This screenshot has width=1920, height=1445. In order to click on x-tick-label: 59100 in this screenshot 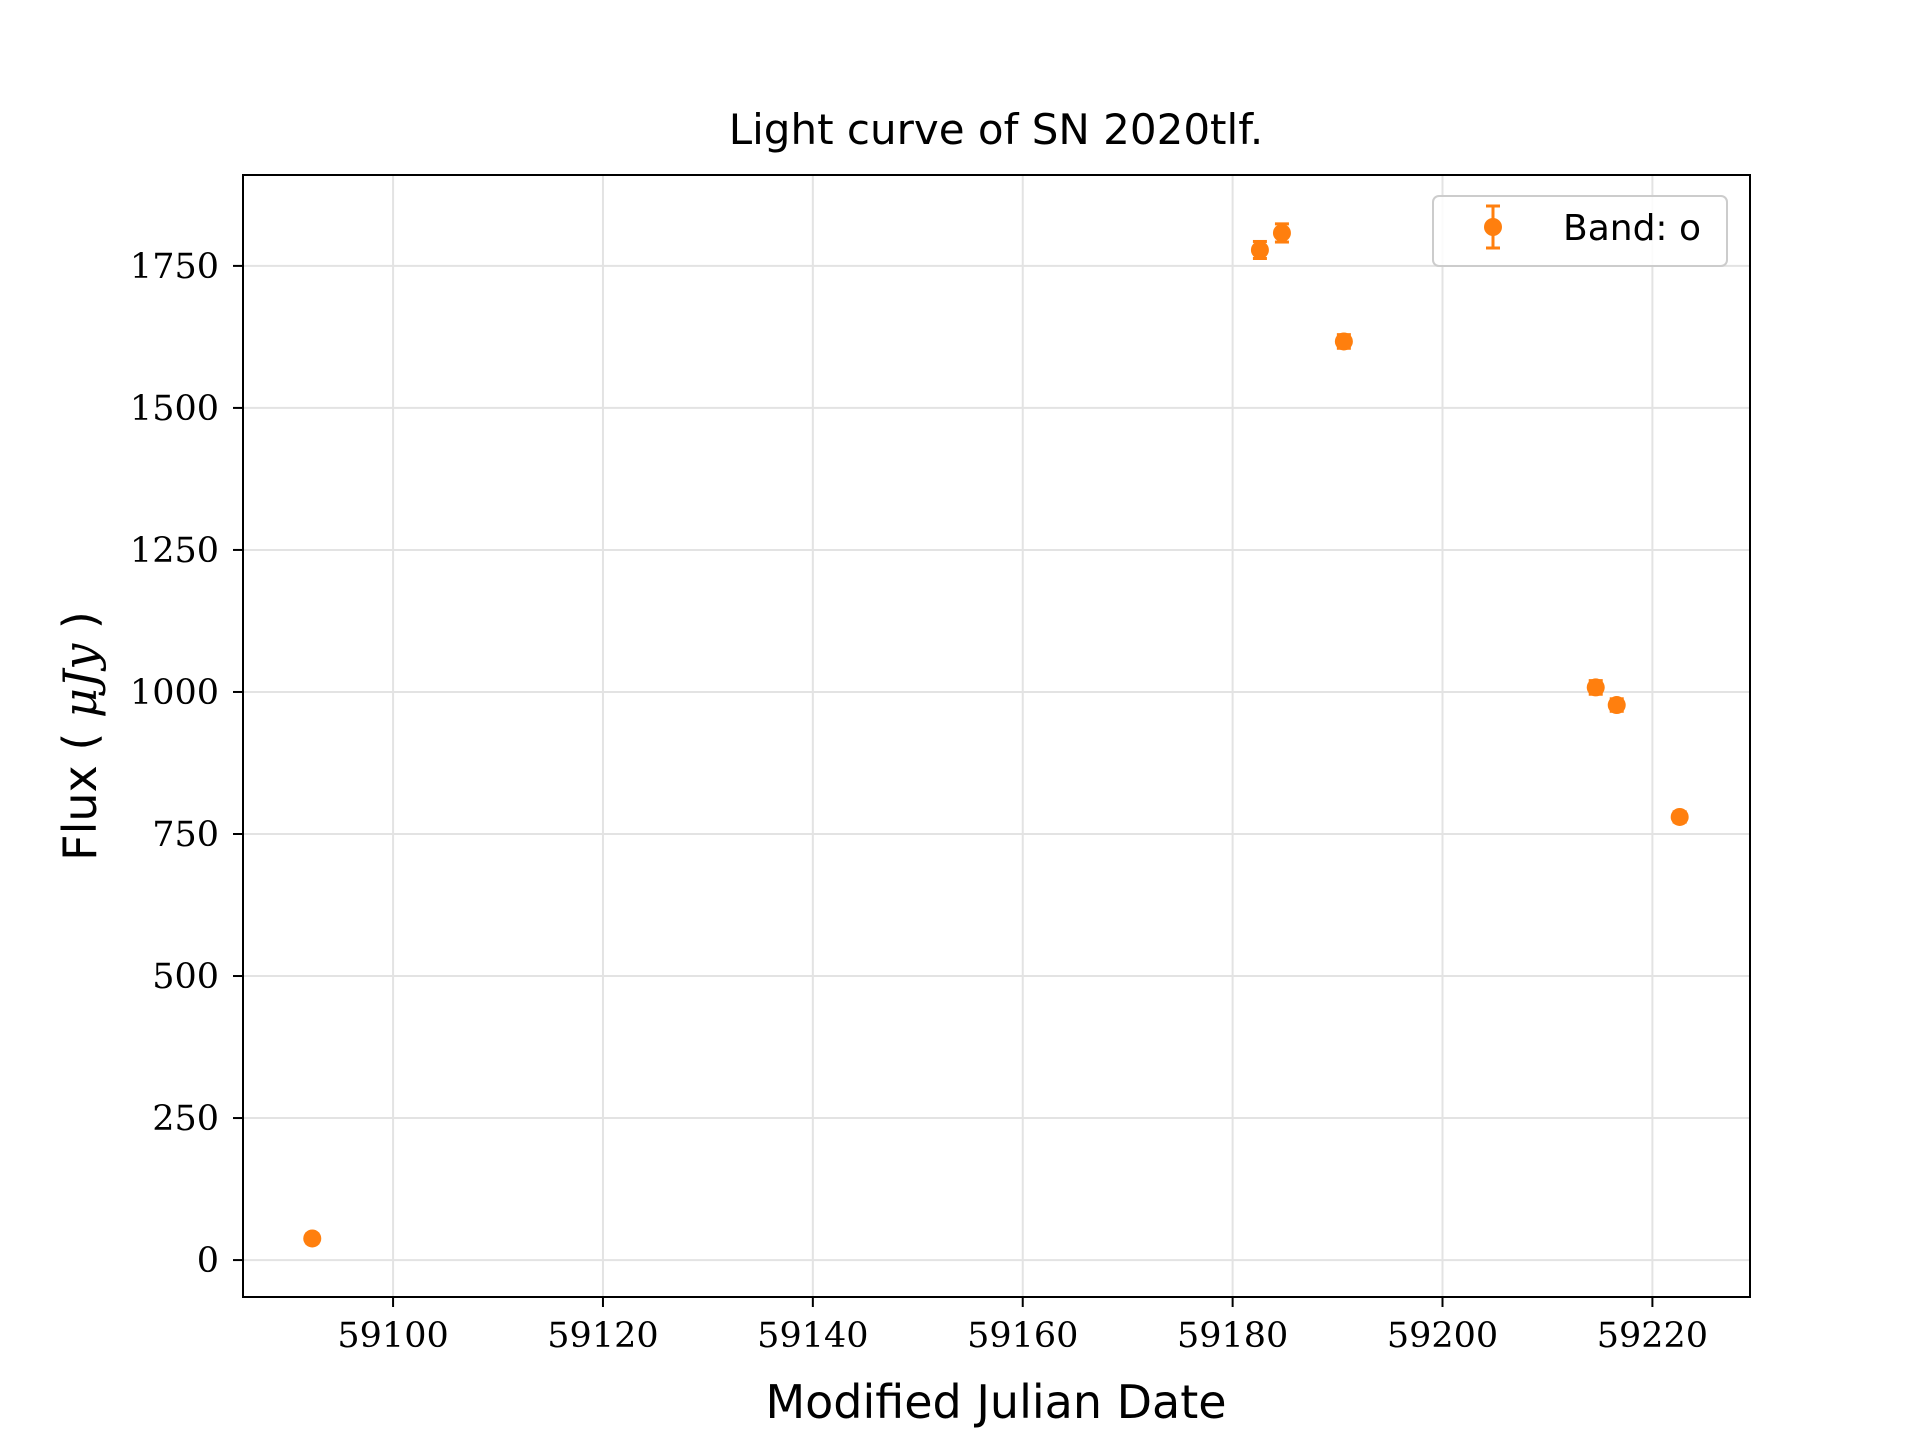, I will do `click(392, 1336)`.